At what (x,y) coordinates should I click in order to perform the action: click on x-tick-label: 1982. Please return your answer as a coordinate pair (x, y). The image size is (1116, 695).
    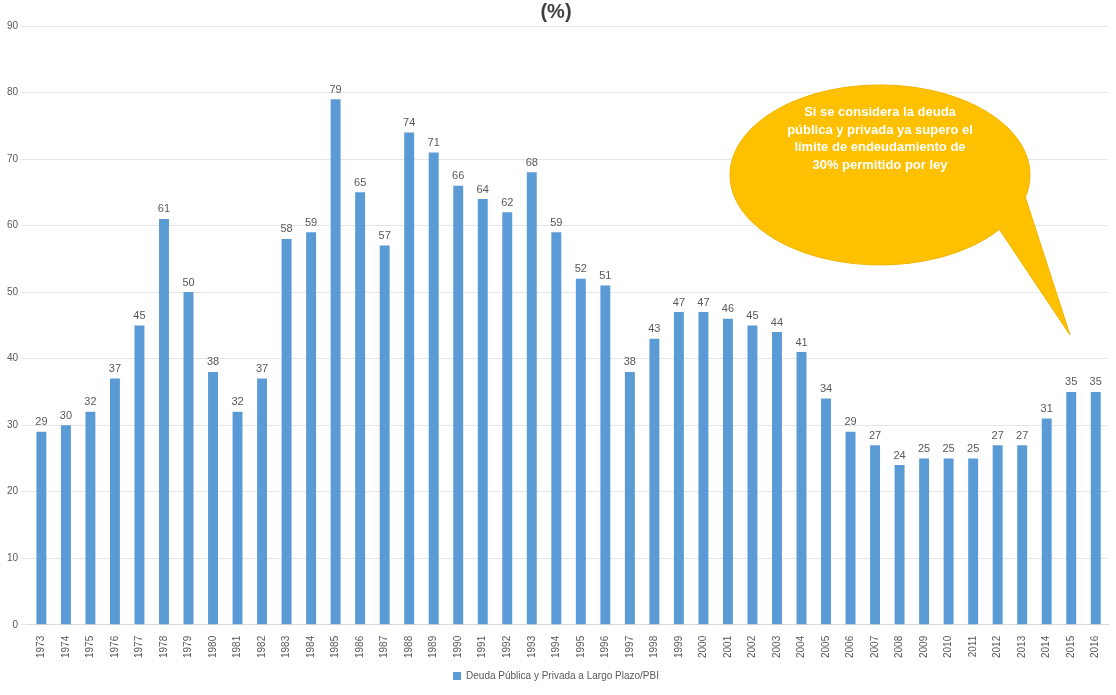
    Looking at the image, I should click on (261, 646).